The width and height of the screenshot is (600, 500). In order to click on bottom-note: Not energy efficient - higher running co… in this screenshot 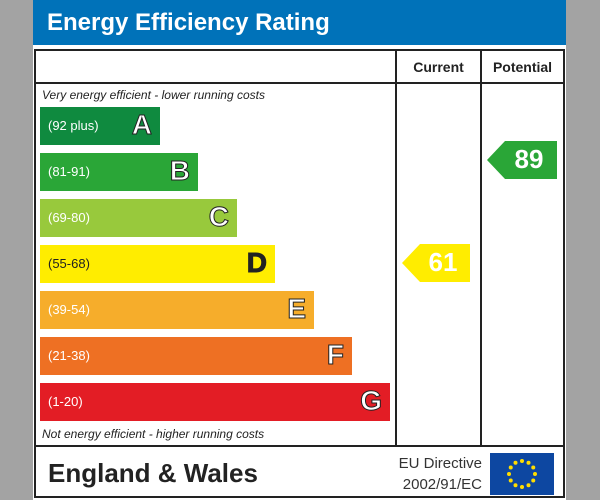, I will do `click(153, 434)`.